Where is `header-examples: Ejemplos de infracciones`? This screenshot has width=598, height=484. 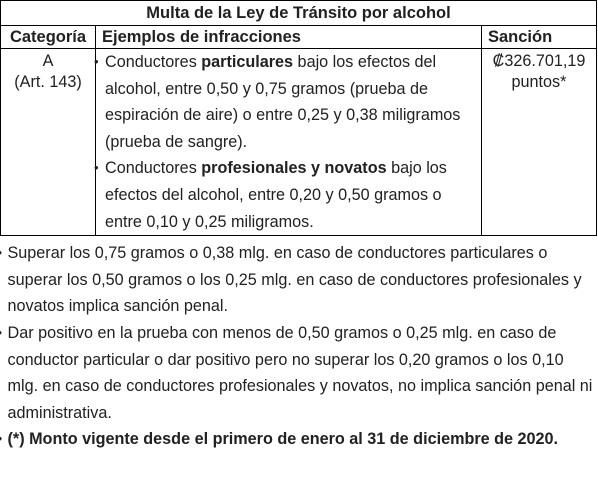 header-examples: Ejemplos de infracciones is located at coordinates (288, 37).